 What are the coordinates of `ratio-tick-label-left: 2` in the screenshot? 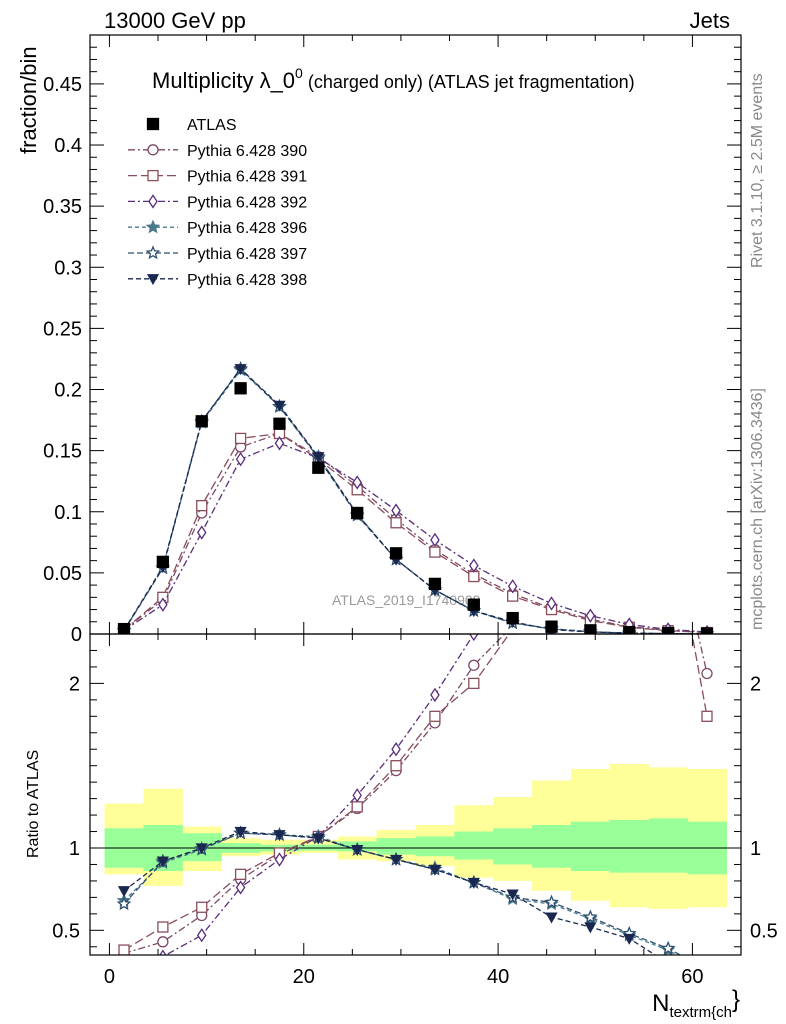 It's located at (74, 684).